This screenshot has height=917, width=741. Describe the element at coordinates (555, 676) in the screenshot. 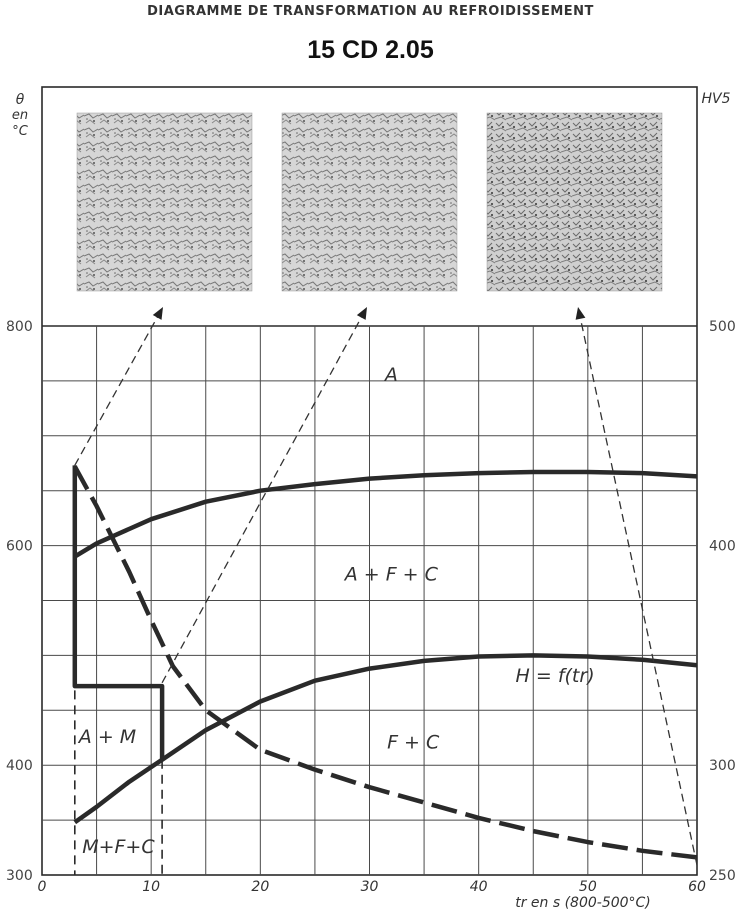

I see `region-label: H = f(tr)` at that location.